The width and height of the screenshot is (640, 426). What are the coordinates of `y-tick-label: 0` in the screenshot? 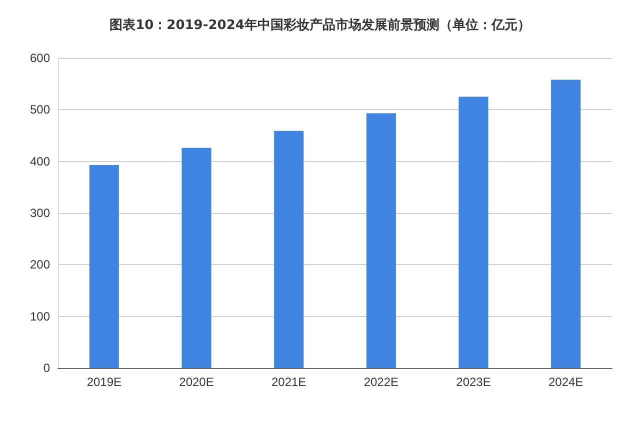 It's located at (46, 368).